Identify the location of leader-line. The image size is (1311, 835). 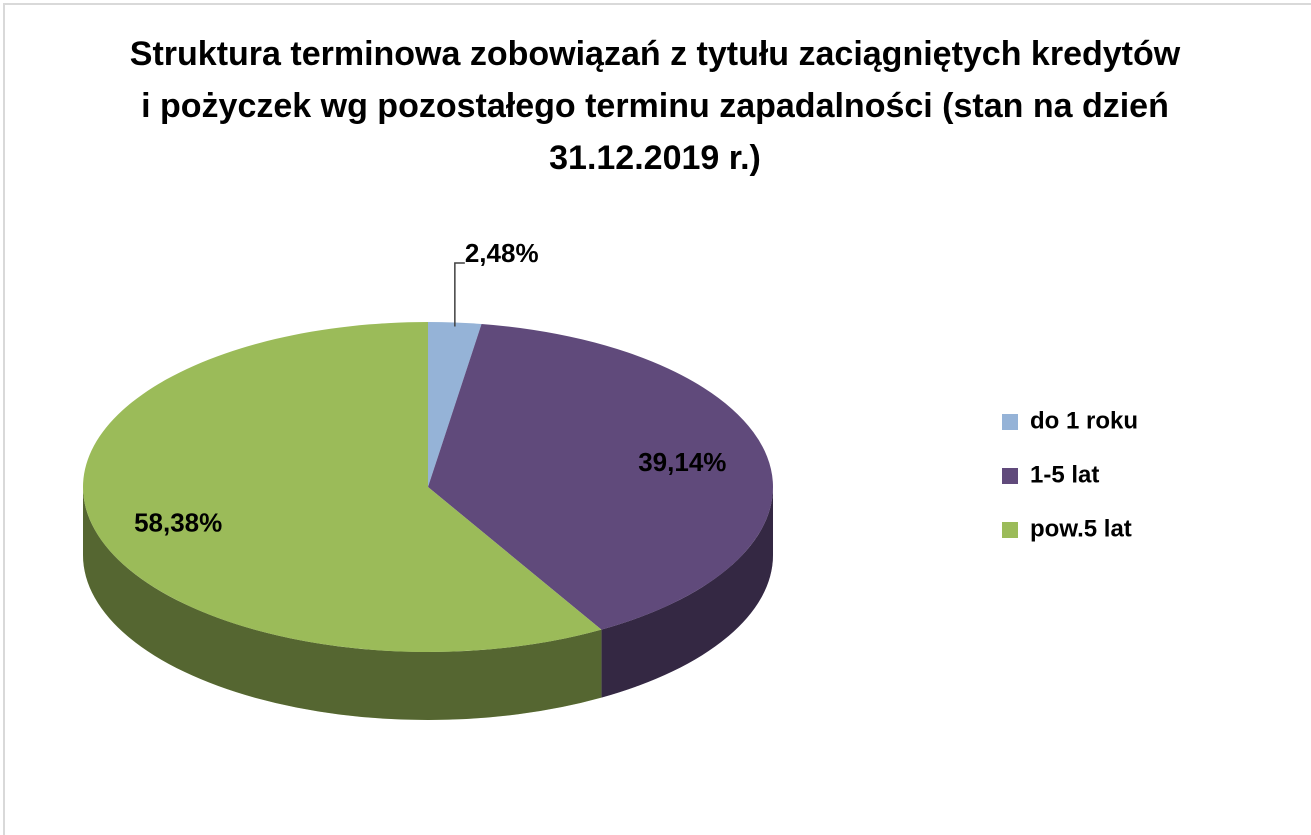
(459, 294).